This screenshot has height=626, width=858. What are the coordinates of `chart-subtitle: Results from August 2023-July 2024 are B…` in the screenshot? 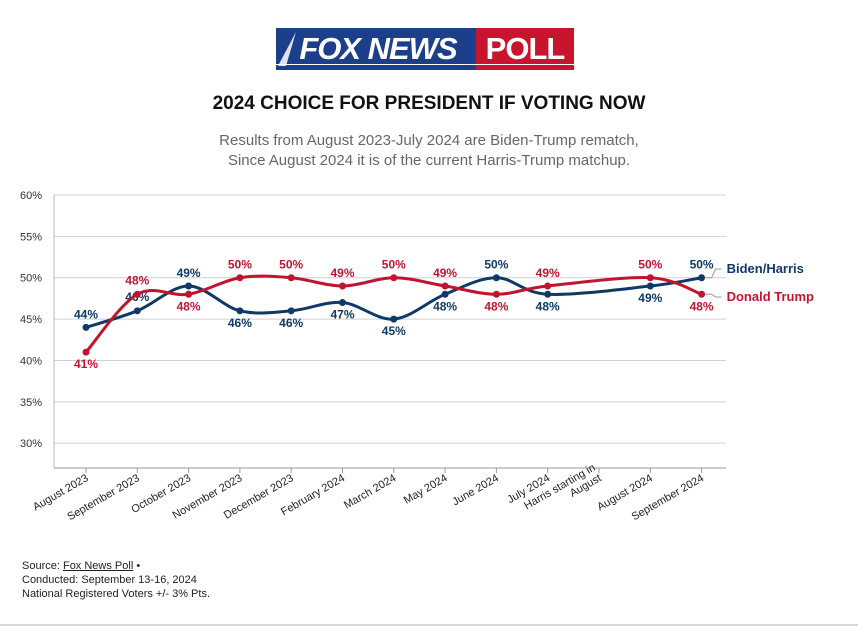 It's located at (429, 151).